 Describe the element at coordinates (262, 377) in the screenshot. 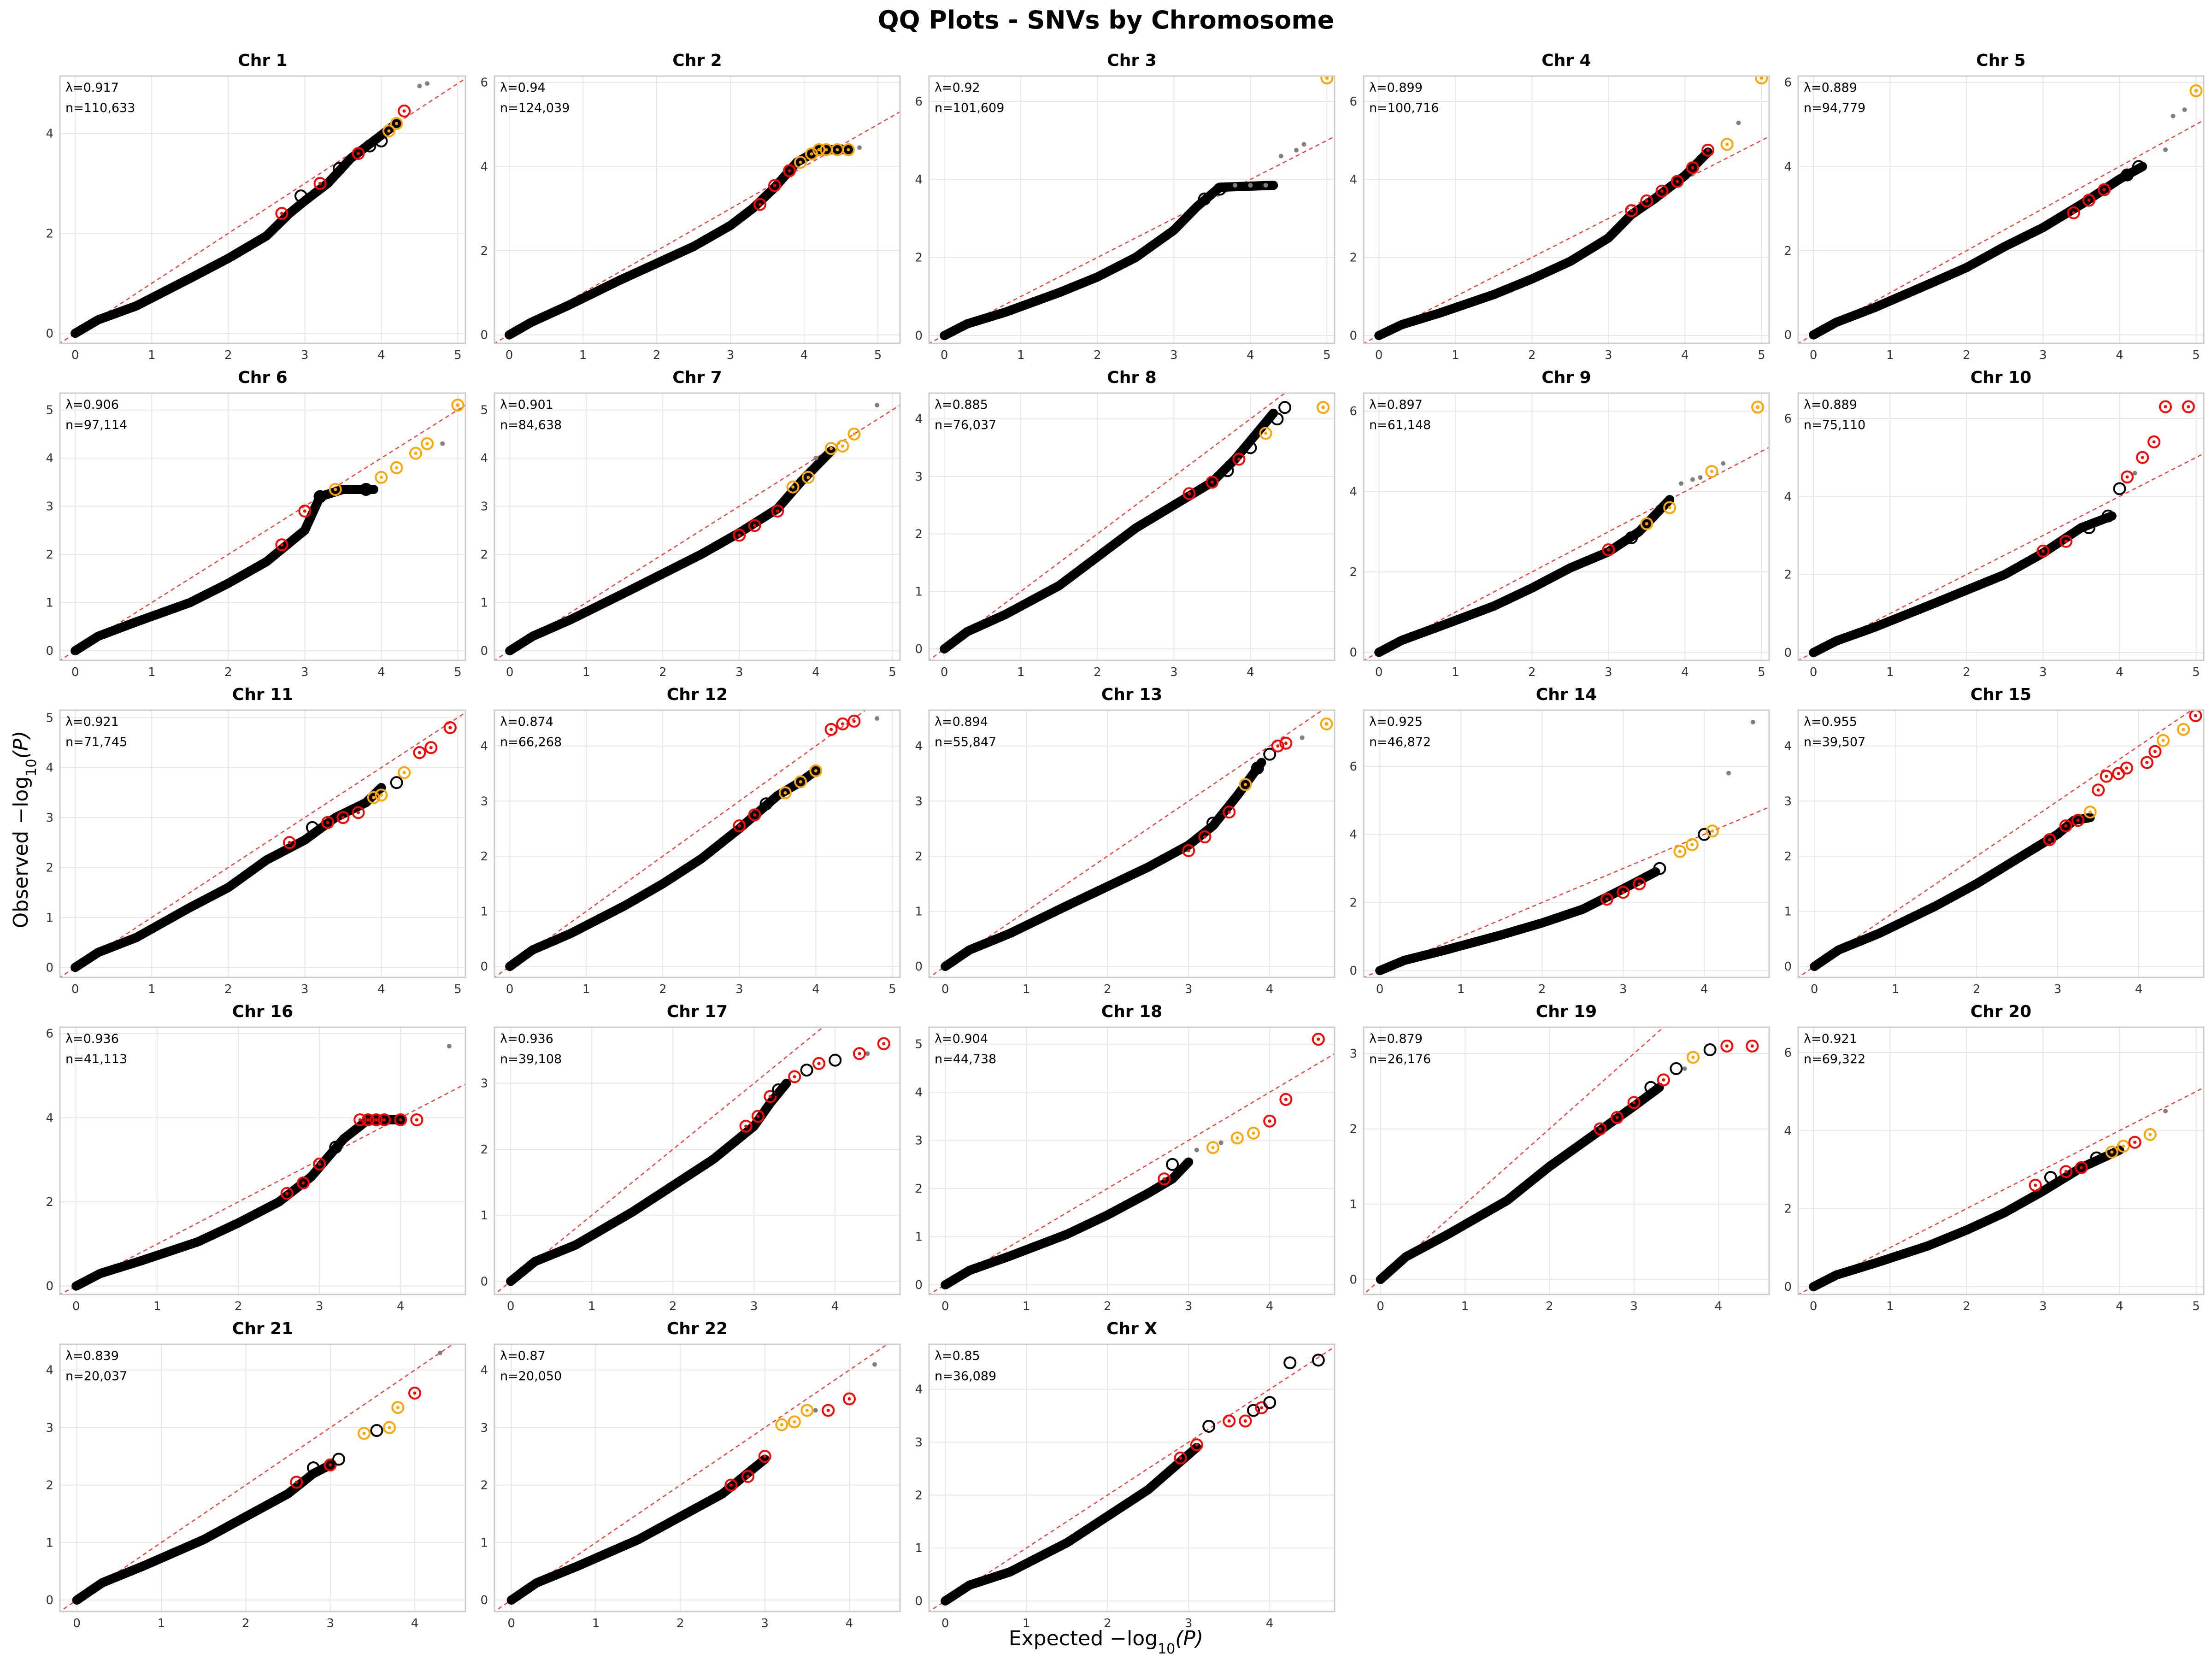

I see `panel-title: Chr 6` at that location.